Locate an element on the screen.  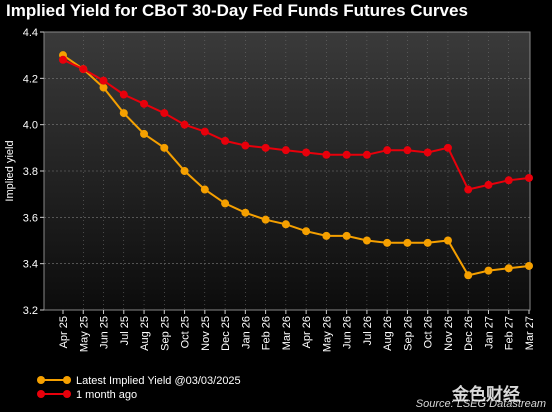
x-tick-label: Dec 25 is located at coordinates (226, 333).